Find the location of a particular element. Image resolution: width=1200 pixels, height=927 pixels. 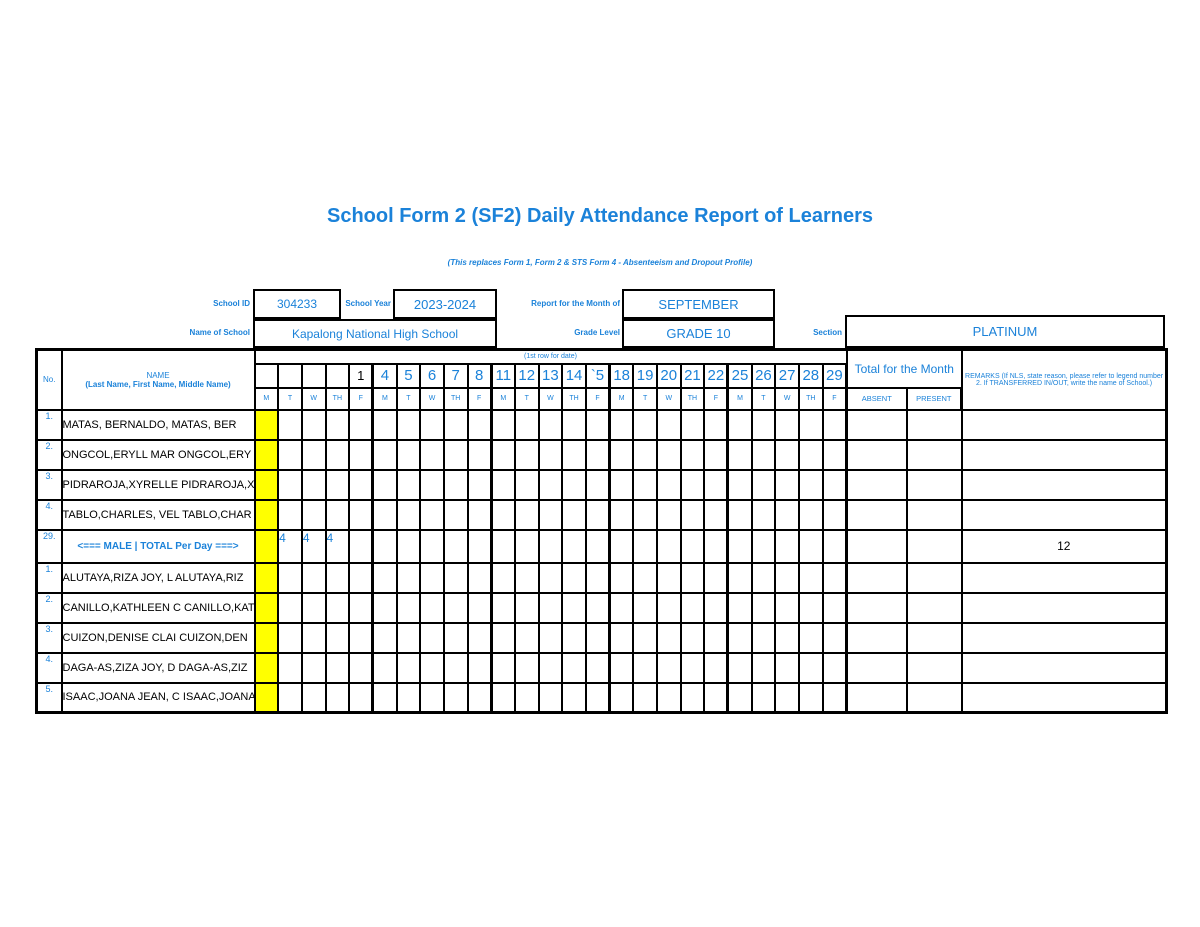

school-name-field: Kapalong National High School is located at coordinates (375, 333).